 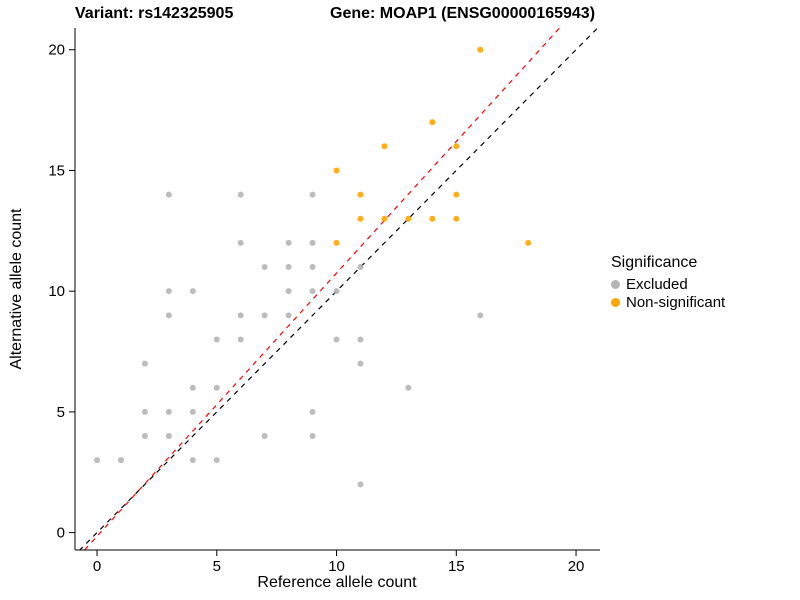 What do you see at coordinates (56, 291) in the screenshot?
I see `y-tick-label: 10` at bounding box center [56, 291].